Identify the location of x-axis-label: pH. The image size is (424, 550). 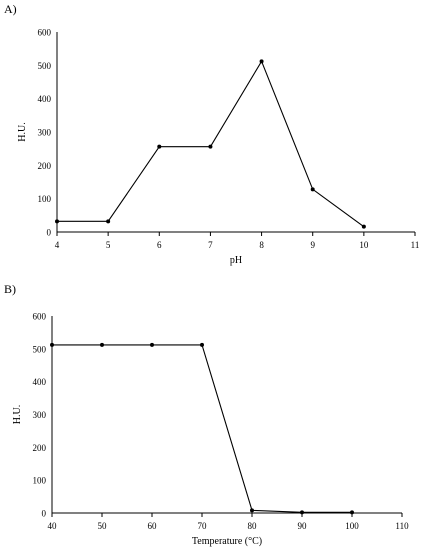
(236, 260).